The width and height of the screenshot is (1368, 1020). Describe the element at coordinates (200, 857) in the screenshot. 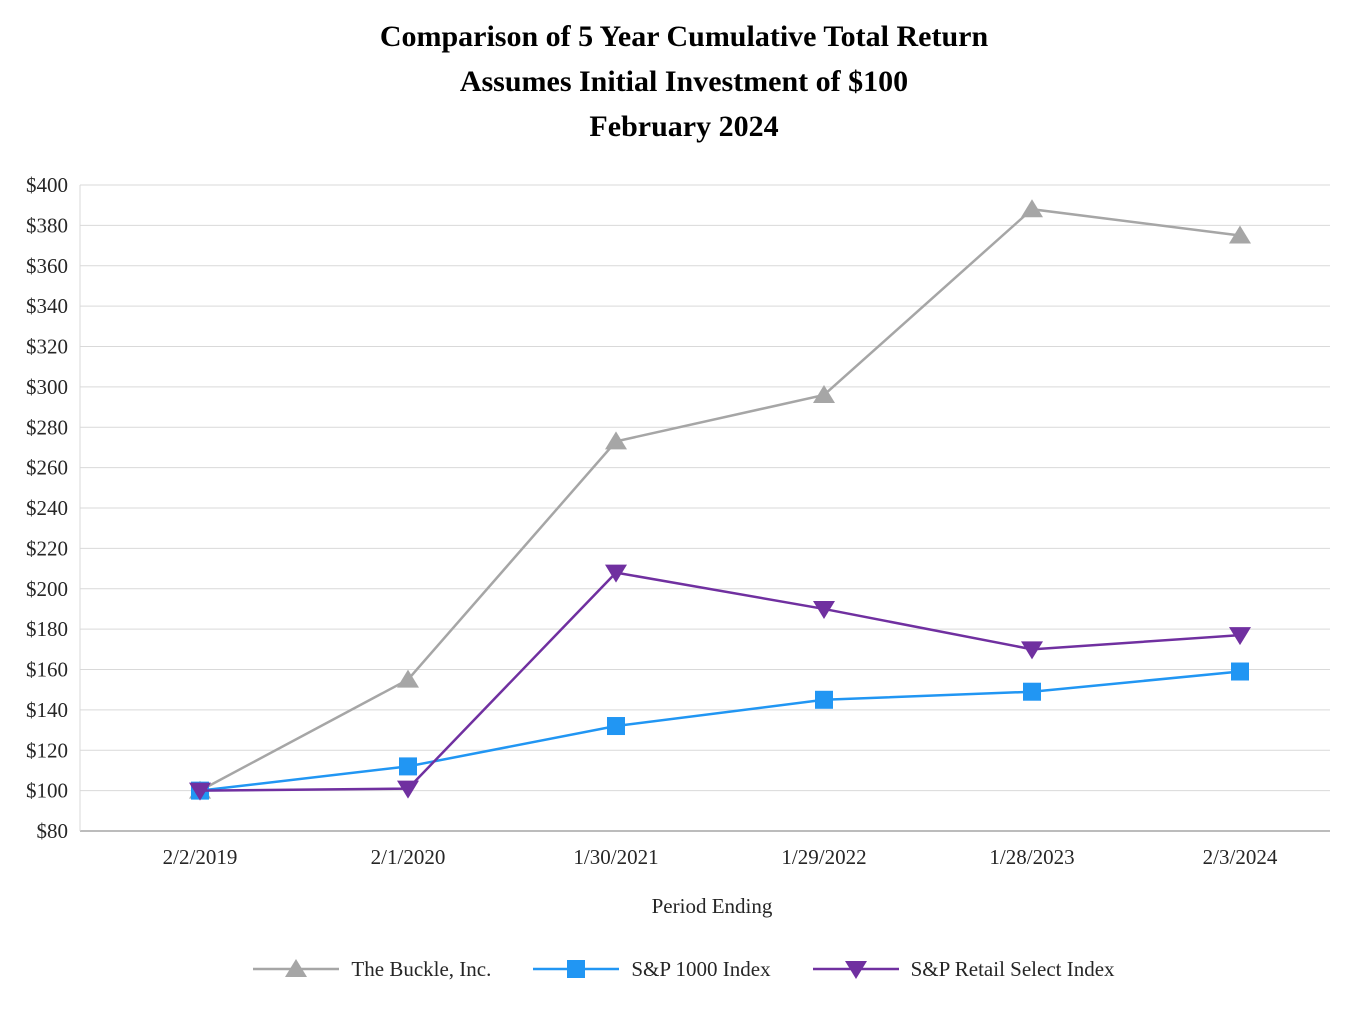

I see `x-tick-label: 2/2/2019` at that location.